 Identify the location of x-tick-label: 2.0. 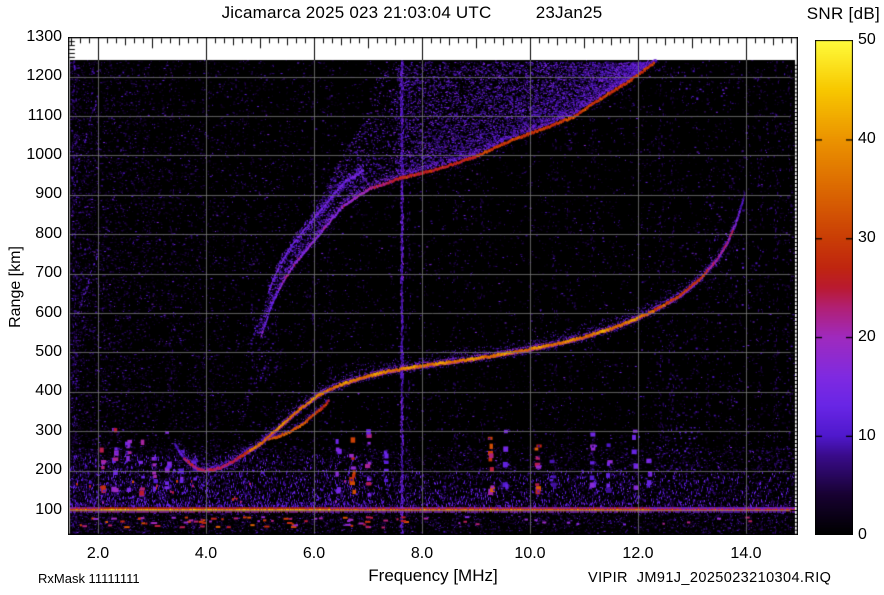
(98, 553).